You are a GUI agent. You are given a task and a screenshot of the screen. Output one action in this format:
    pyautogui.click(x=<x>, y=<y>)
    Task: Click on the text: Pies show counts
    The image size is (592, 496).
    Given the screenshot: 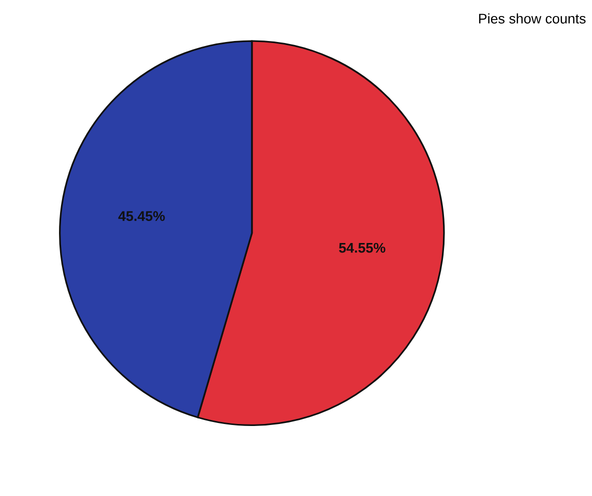 What is the action you would take?
    pyautogui.click(x=532, y=18)
    